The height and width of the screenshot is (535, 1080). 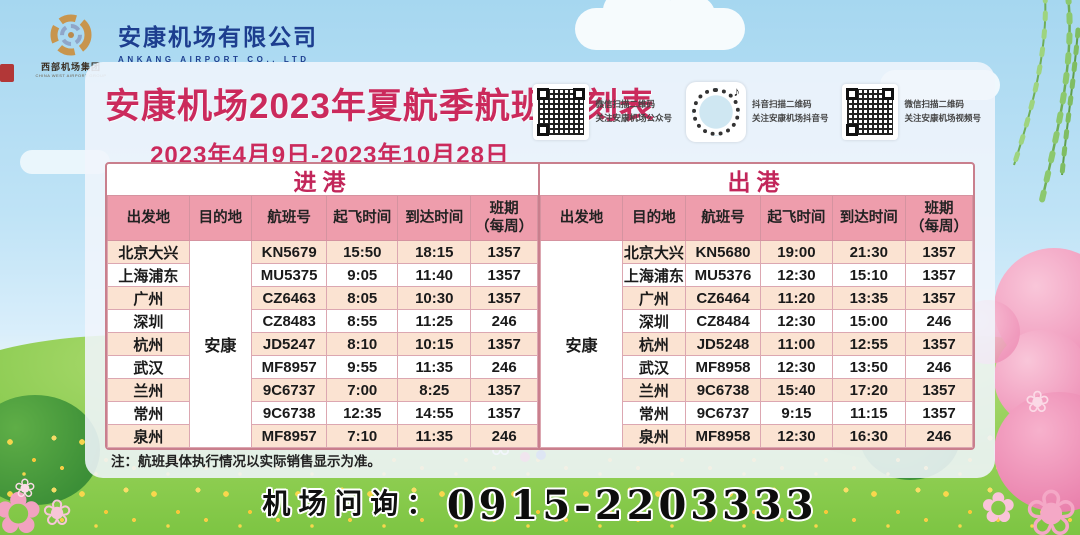 What do you see at coordinates (362, 344) in the screenshot?
I see `flight-cell: 8:10` at bounding box center [362, 344].